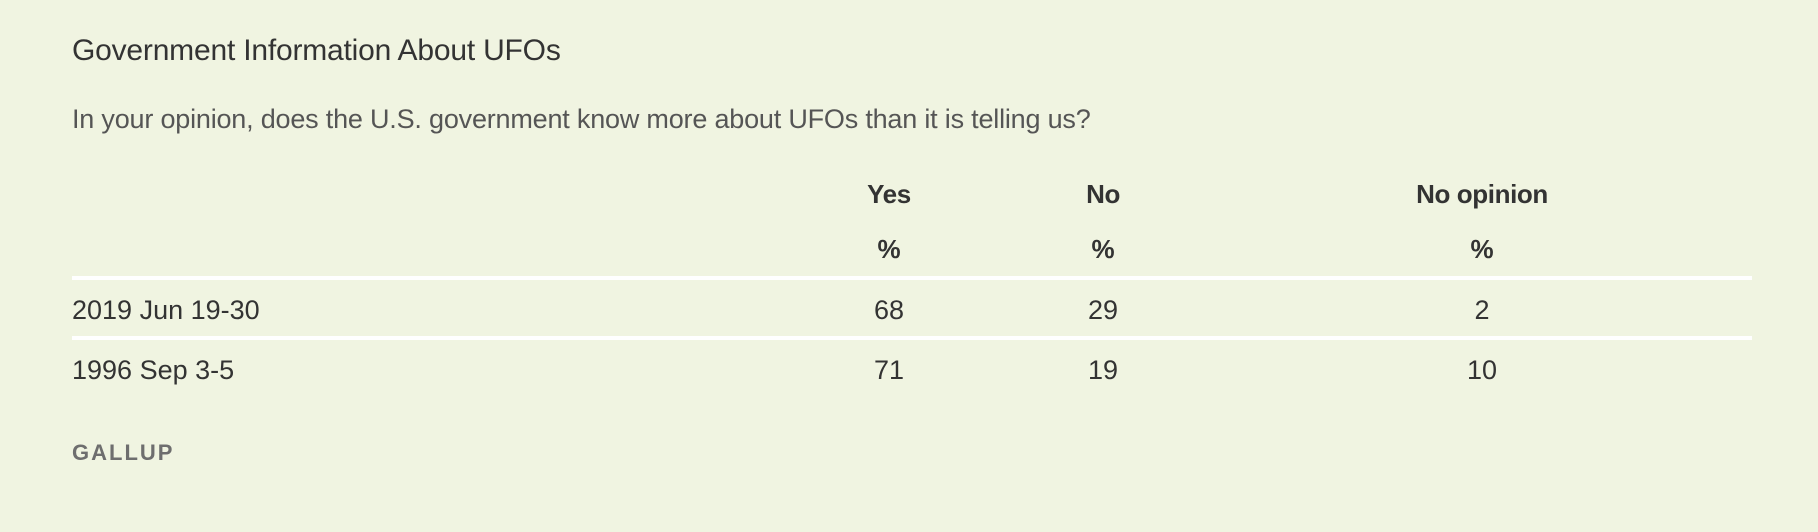 The image size is (1818, 532). What do you see at coordinates (153, 370) in the screenshot?
I see `row-label: 1996 Sep 3-5` at bounding box center [153, 370].